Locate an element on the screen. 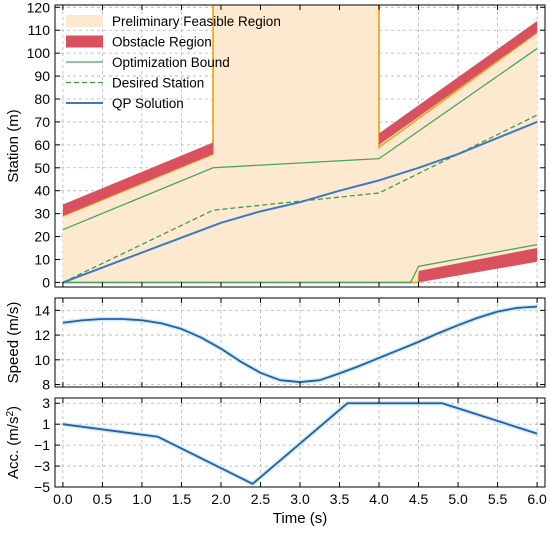 This screenshot has height=533, width=550. y-tick-label: 120 is located at coordinates (39, 7).